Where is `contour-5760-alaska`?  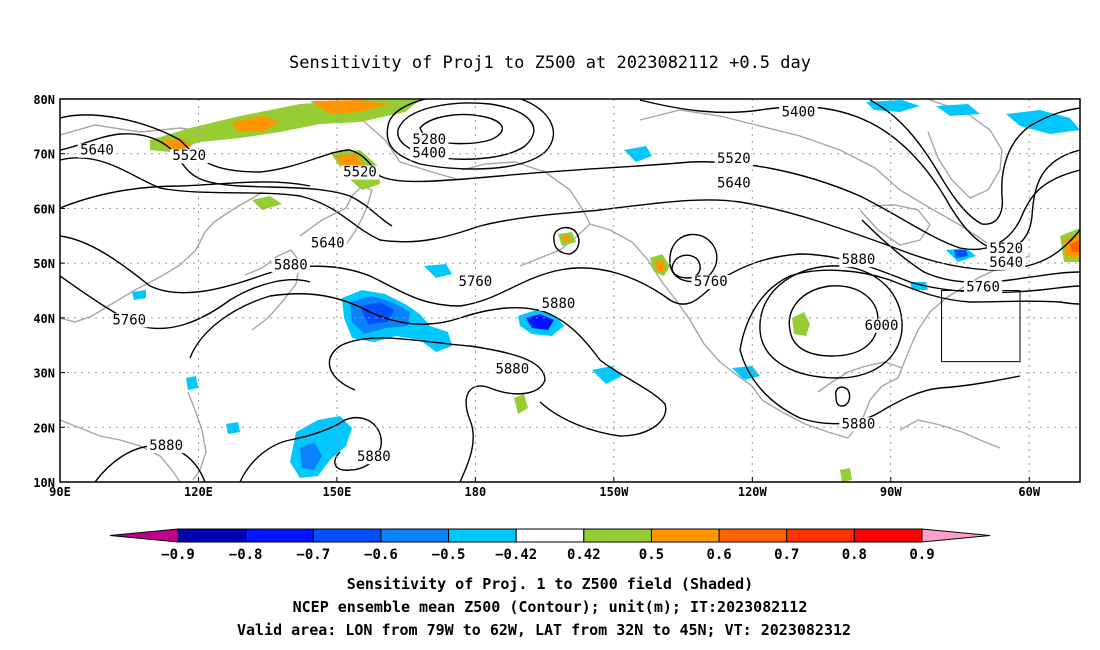
contour-5760-alaska is located at coordinates (686, 266).